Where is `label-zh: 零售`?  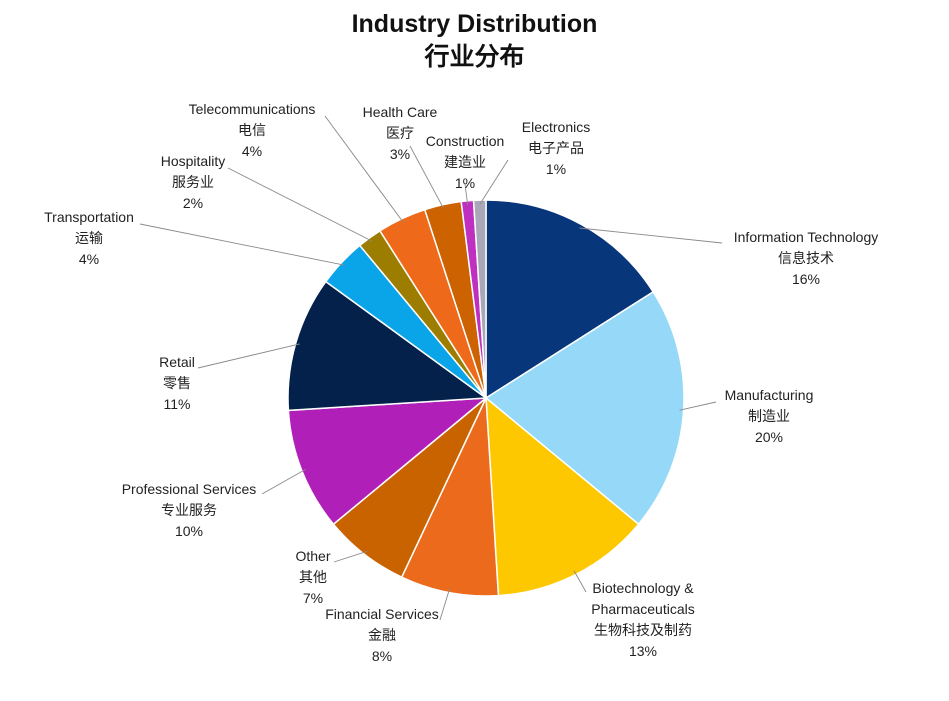
label-zh: 零售 is located at coordinates (177, 384).